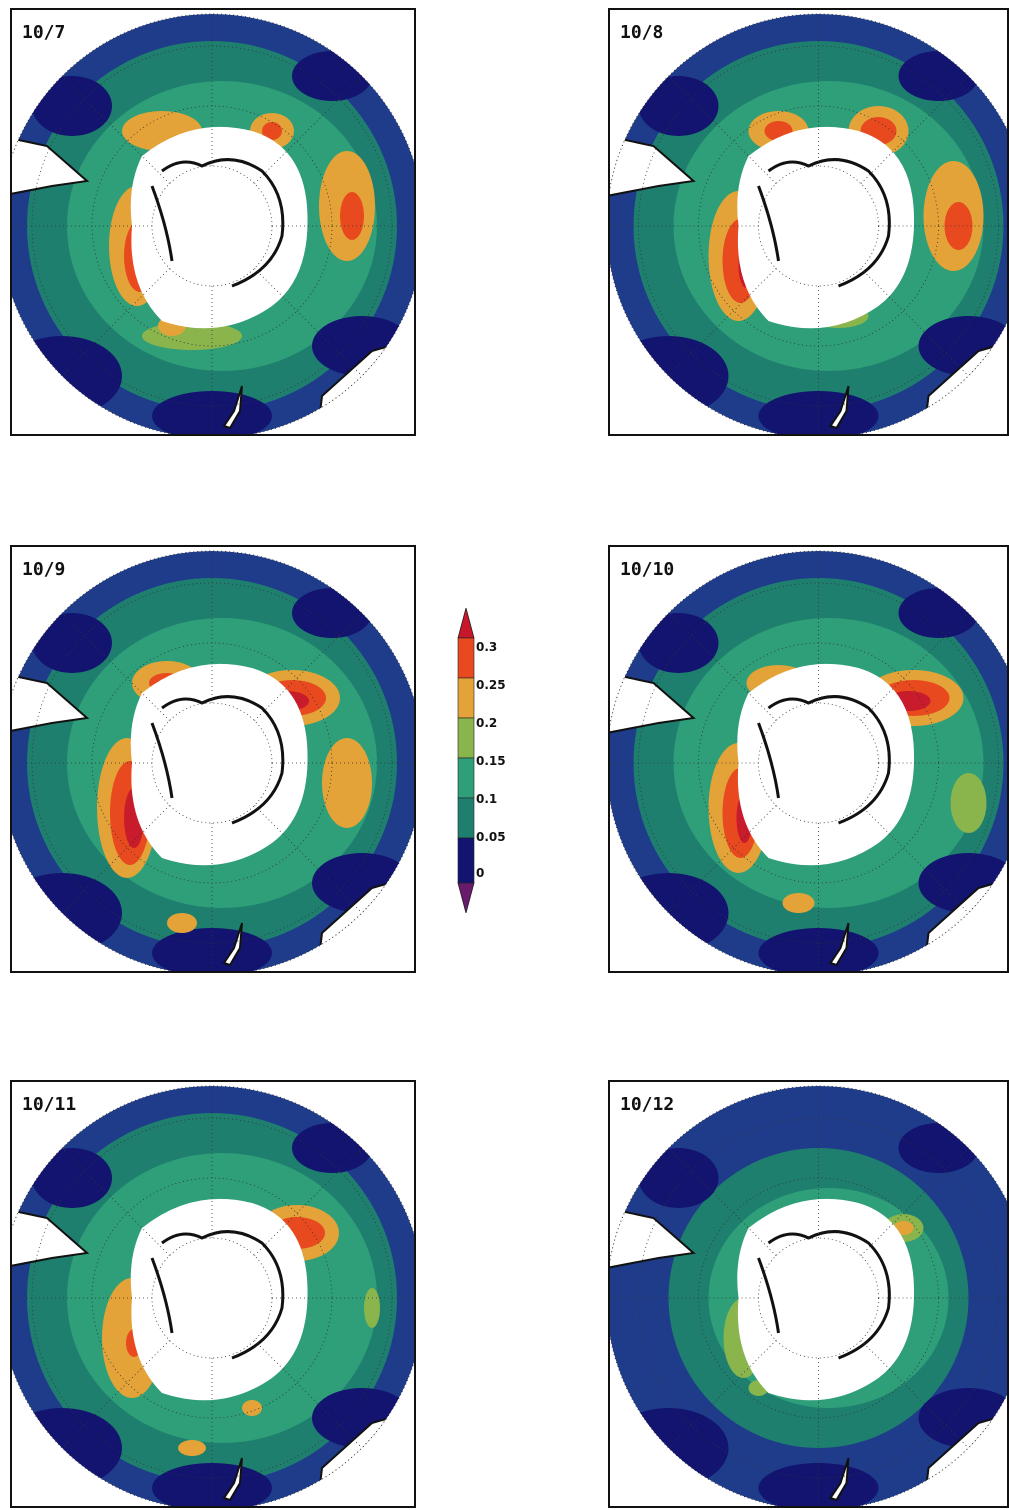 Image resolution: width=1009 pixels, height=1510 pixels. I want to click on map-panel-10-10: 10/10, so click(808, 759).